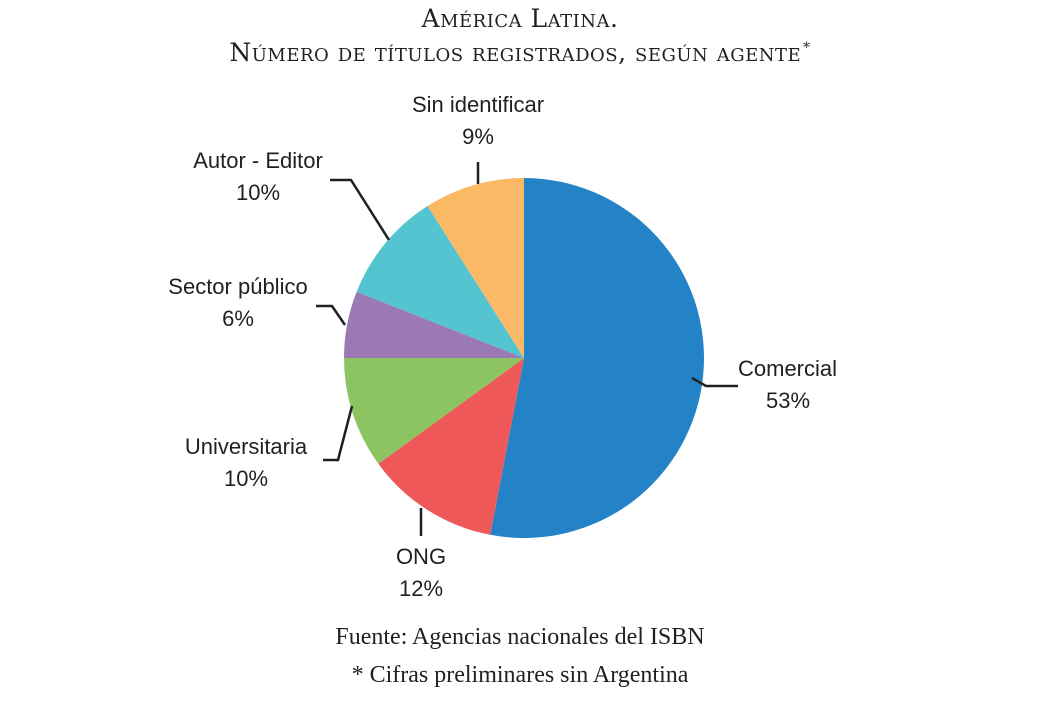  I want to click on slice-value-universitaria: 10%, so click(246, 478).